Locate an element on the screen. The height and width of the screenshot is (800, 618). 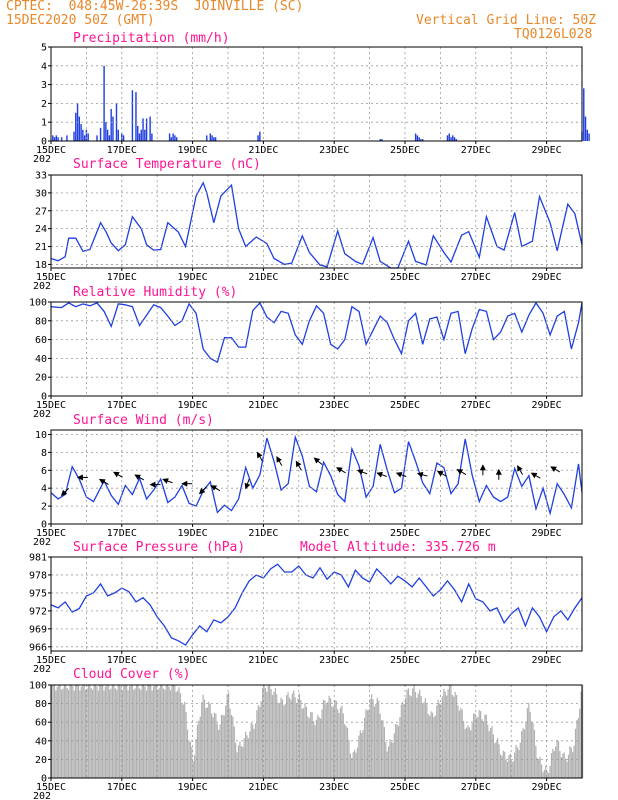
plot-frame is located at coordinates (316, 731).